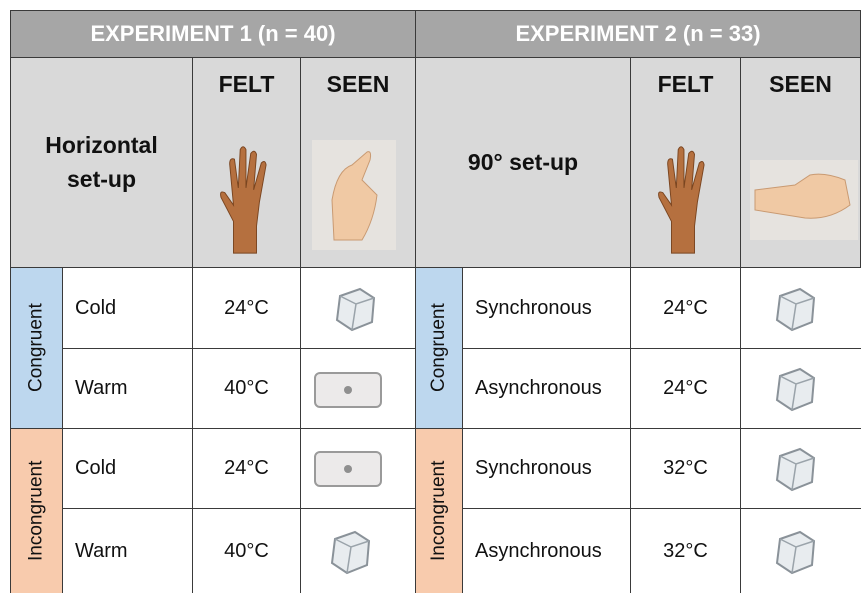 The width and height of the screenshot is (861, 593). I want to click on seen-cell, so click(800, 550).